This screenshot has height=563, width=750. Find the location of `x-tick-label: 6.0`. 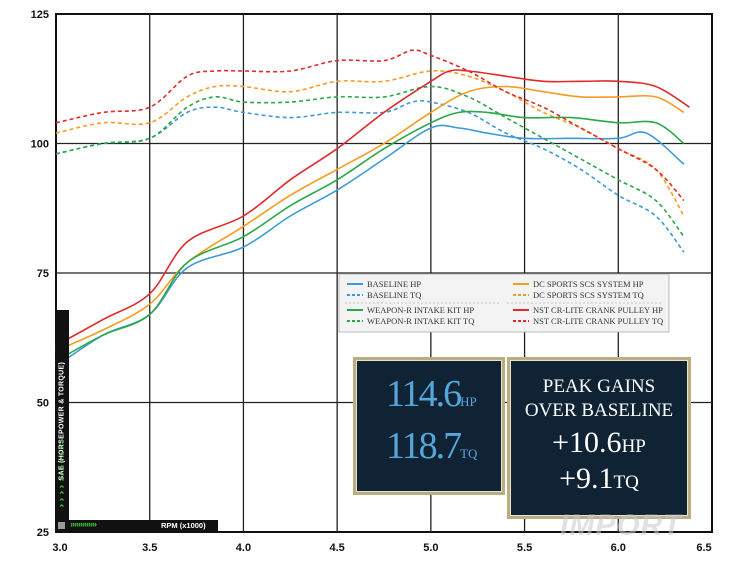

x-tick-label: 6.0 is located at coordinates (618, 548).